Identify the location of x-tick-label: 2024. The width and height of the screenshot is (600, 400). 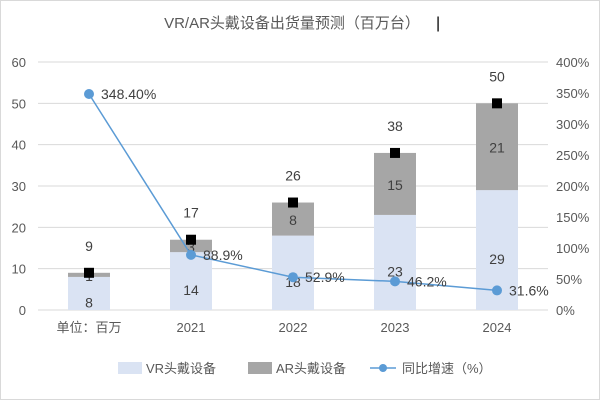
(497, 327).